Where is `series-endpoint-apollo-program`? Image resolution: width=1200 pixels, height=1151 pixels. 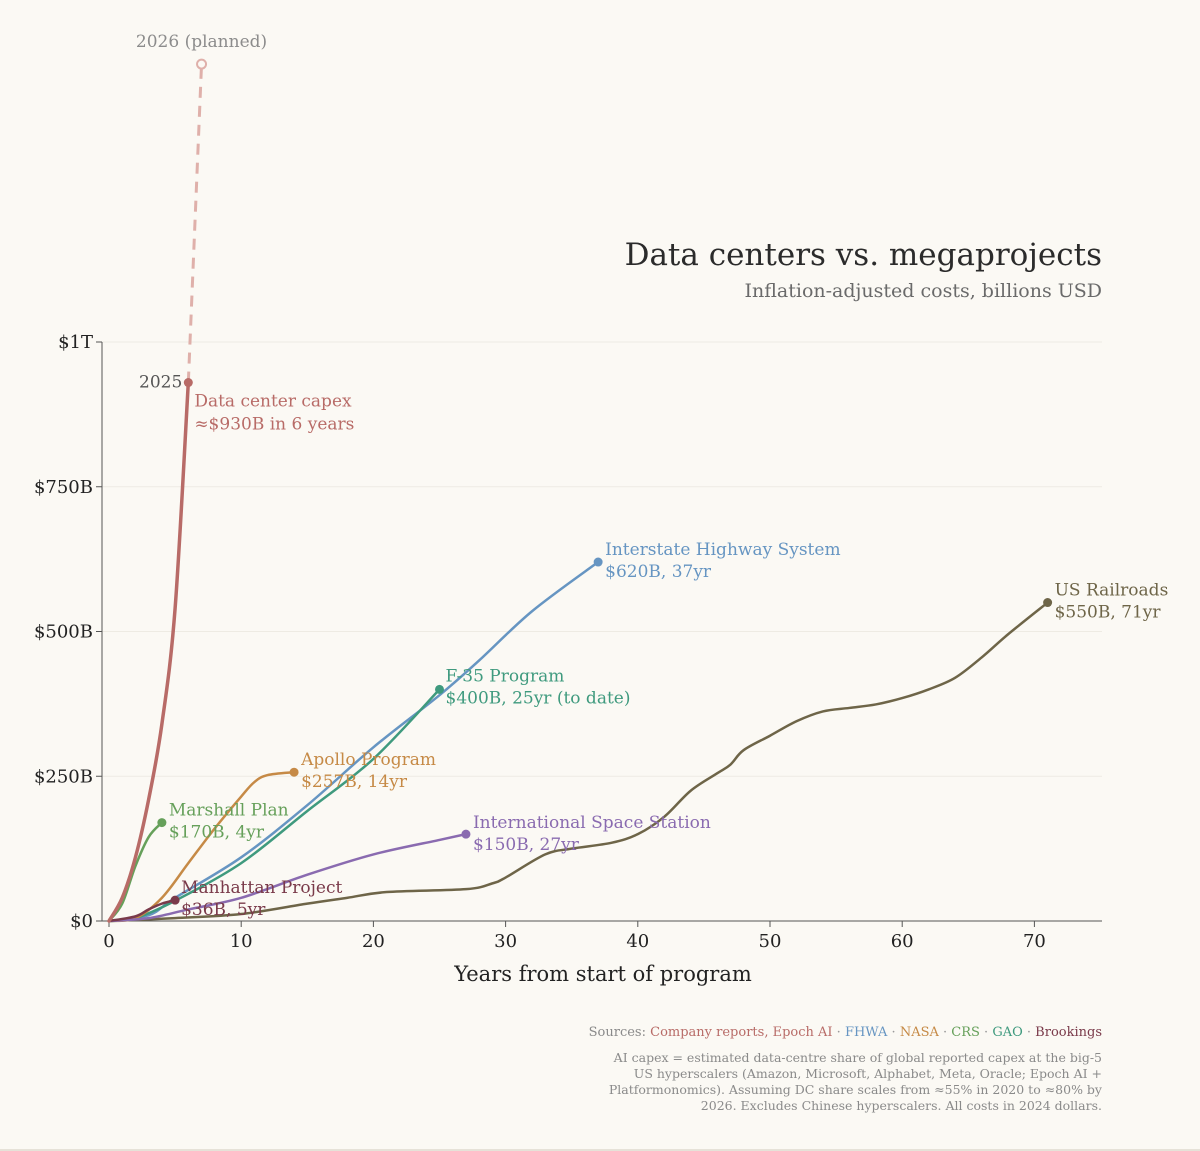
series-endpoint-apollo-program is located at coordinates (294, 772).